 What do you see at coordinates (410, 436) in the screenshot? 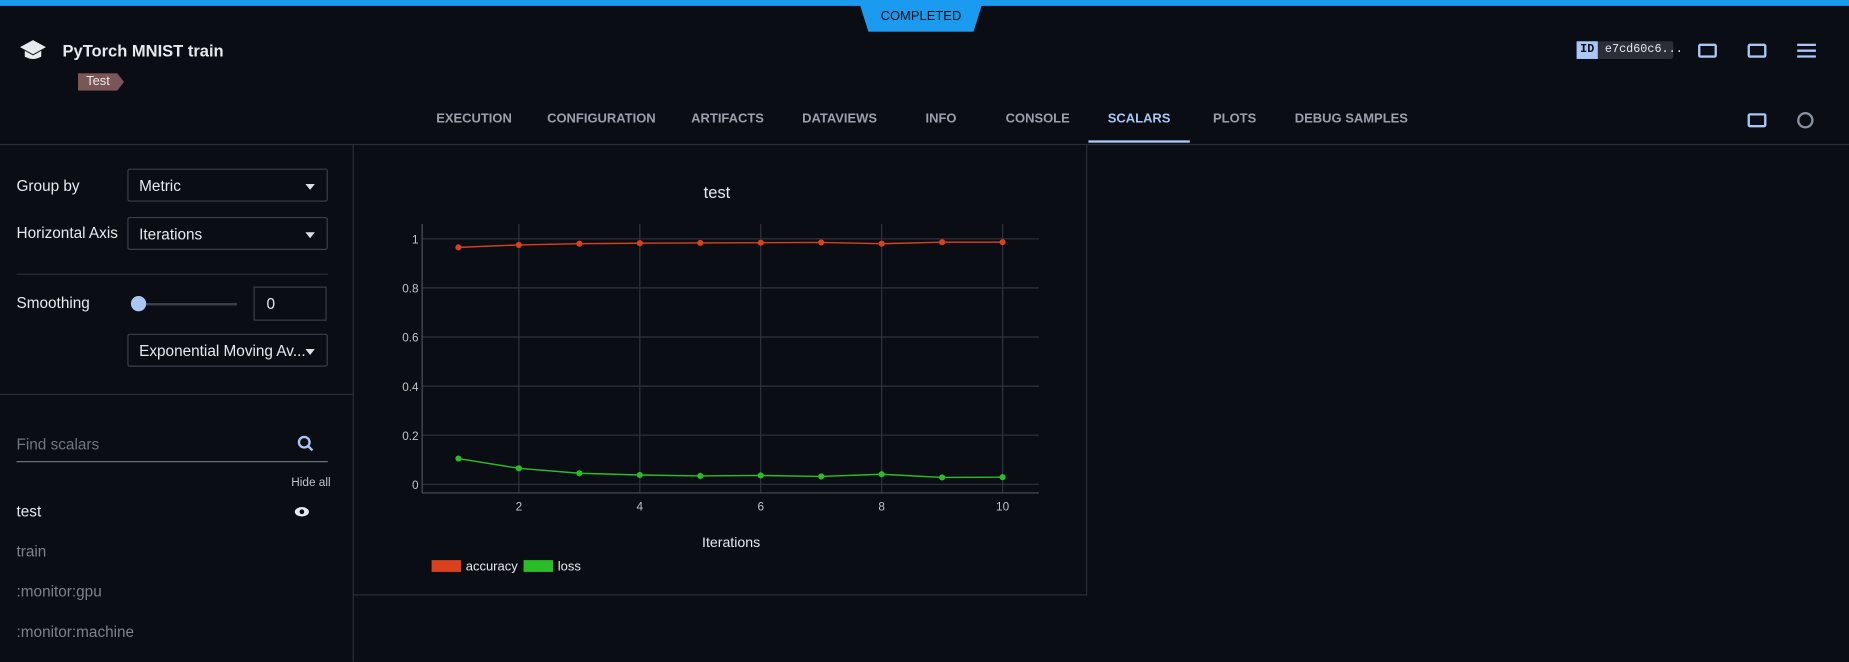
I see `y-tick-label: 0.2` at bounding box center [410, 436].